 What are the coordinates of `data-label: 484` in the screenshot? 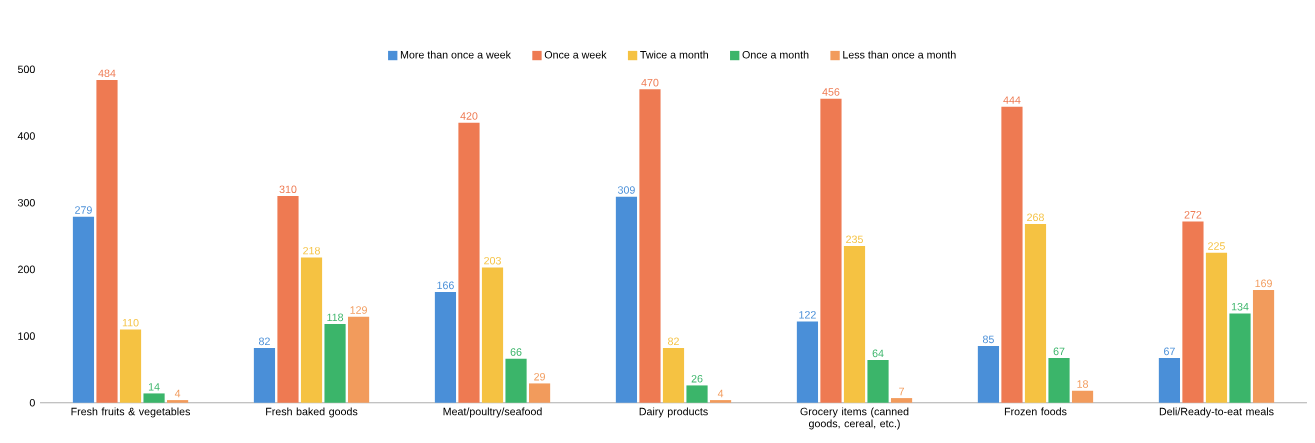 It's located at (107, 73).